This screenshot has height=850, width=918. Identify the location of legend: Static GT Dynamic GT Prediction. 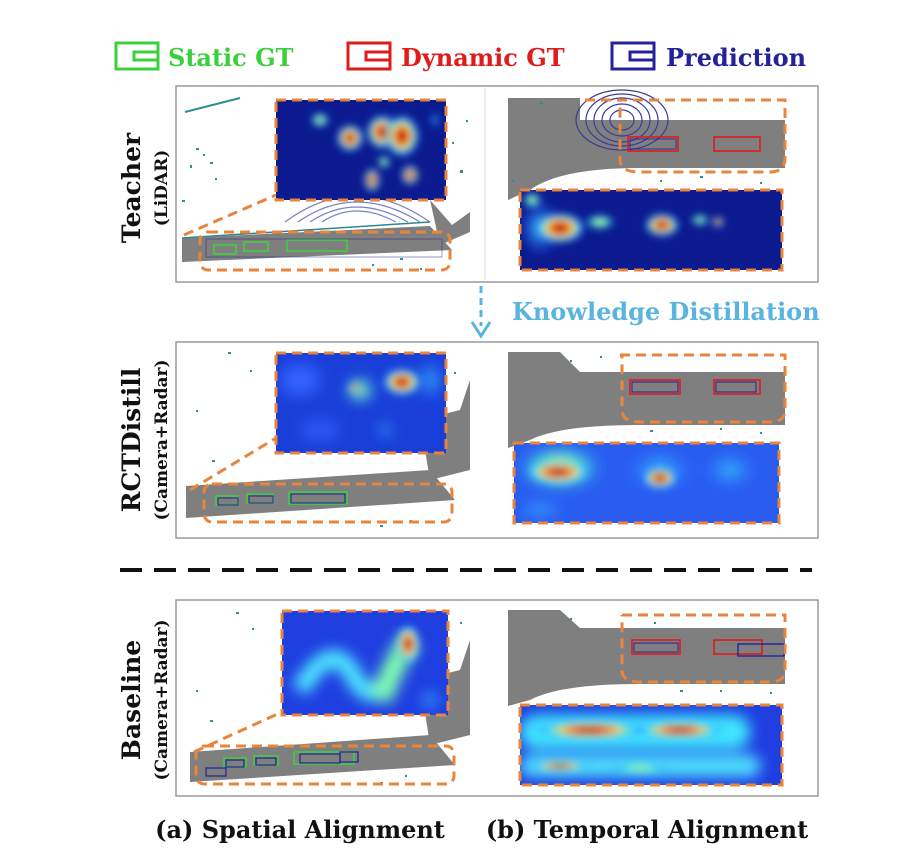
(460, 56).